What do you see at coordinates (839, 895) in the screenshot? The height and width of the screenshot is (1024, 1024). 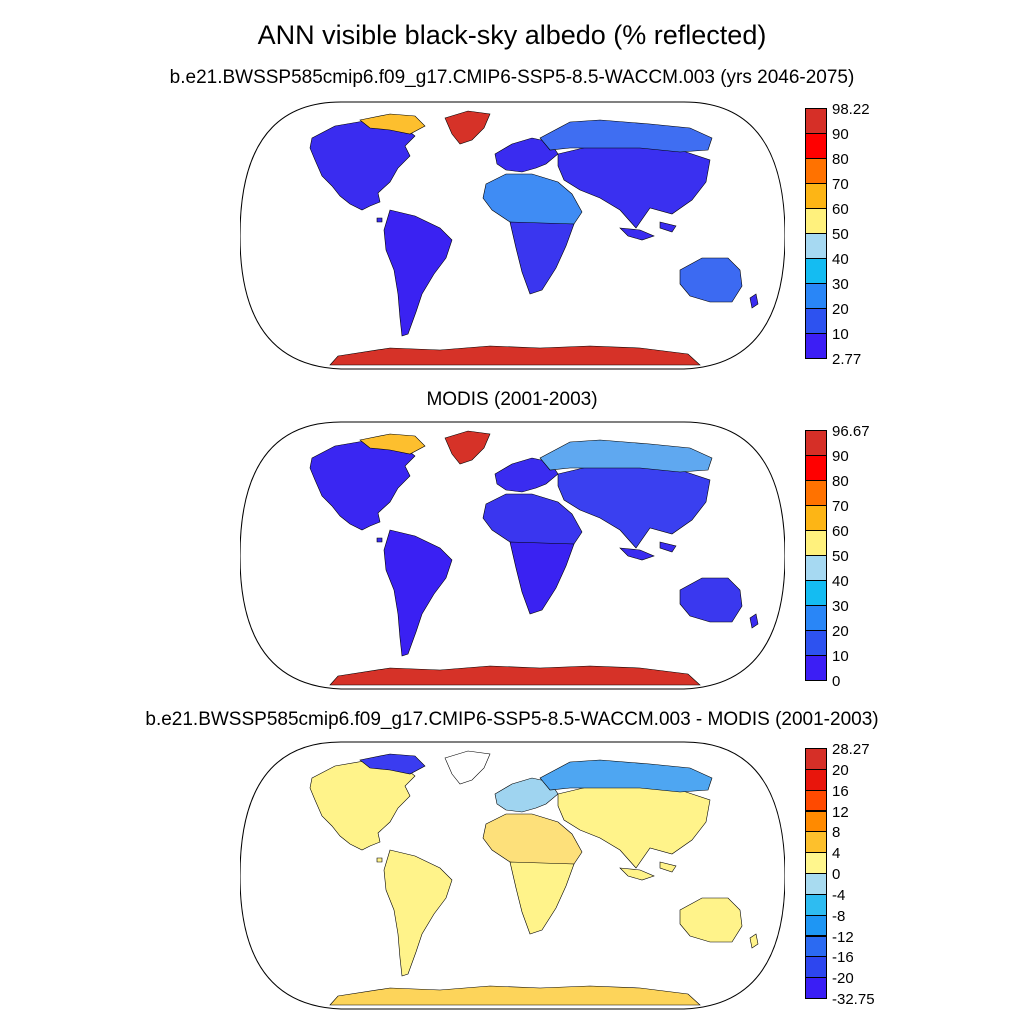 I see `colorbar-tick-label: -4` at bounding box center [839, 895].